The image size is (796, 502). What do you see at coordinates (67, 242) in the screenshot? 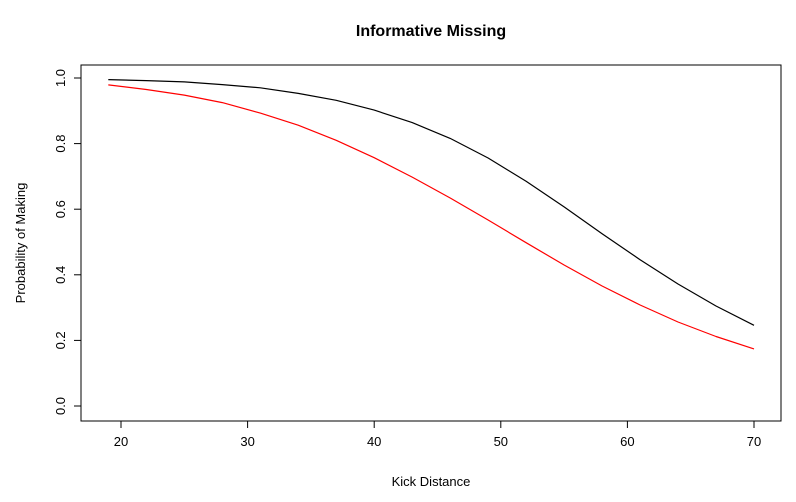
I see `y-axis: 0.0 0.2 0.4 0.6 0.8 1.0` at bounding box center [67, 242].